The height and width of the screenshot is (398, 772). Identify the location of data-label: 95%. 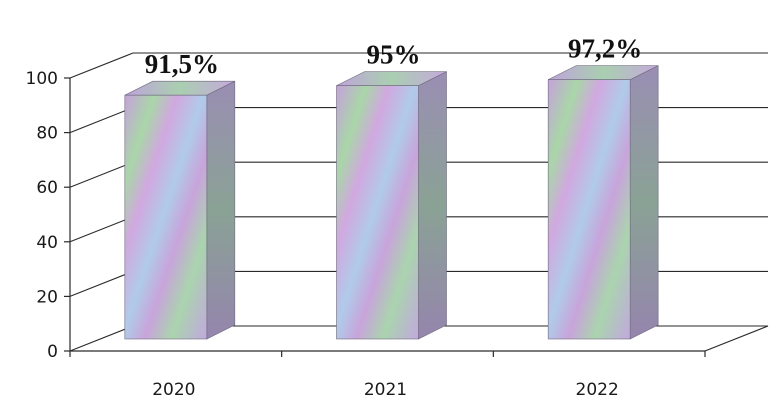
(394, 55).